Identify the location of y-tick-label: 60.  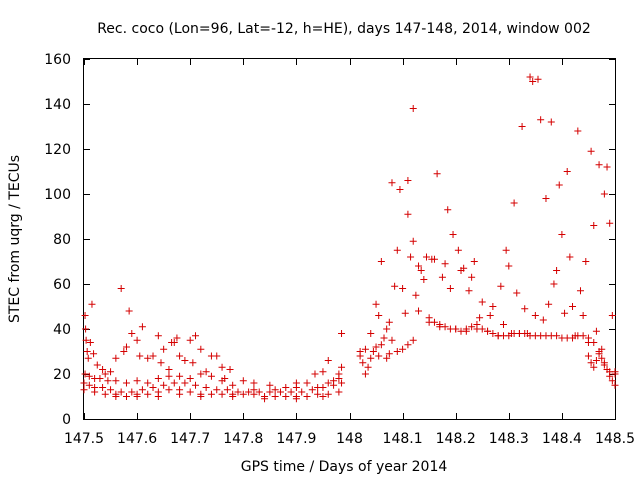
(62, 285).